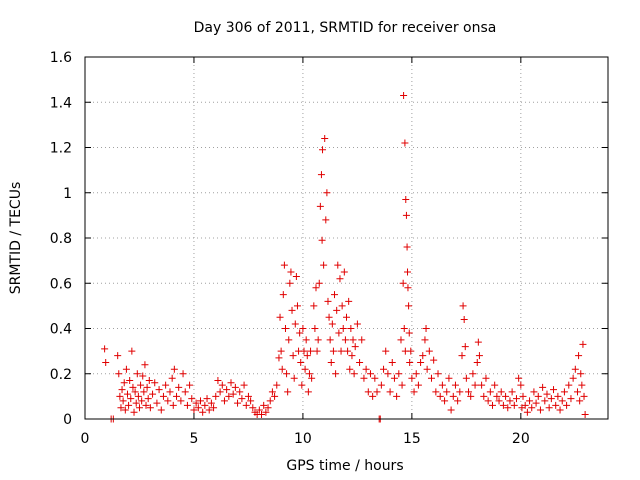 The image size is (640, 480). I want to click on y-tick-label: 0.6, so click(61, 284).